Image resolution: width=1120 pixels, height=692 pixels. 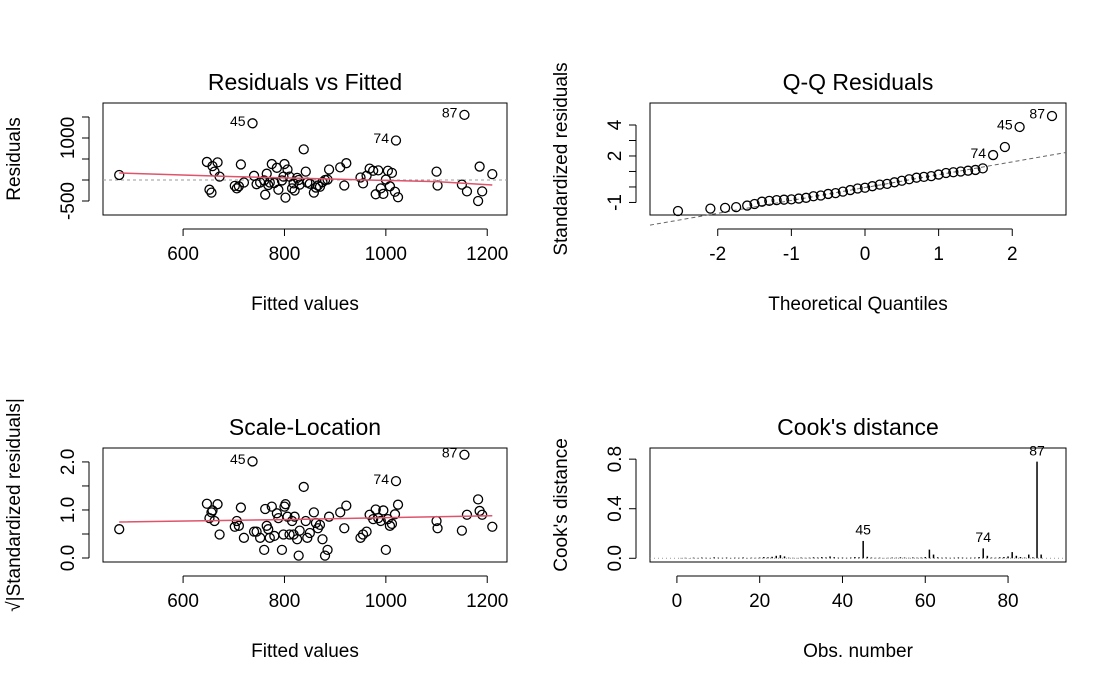 What do you see at coordinates (1012, 254) in the screenshot?
I see `x-tick-label: 2` at bounding box center [1012, 254].